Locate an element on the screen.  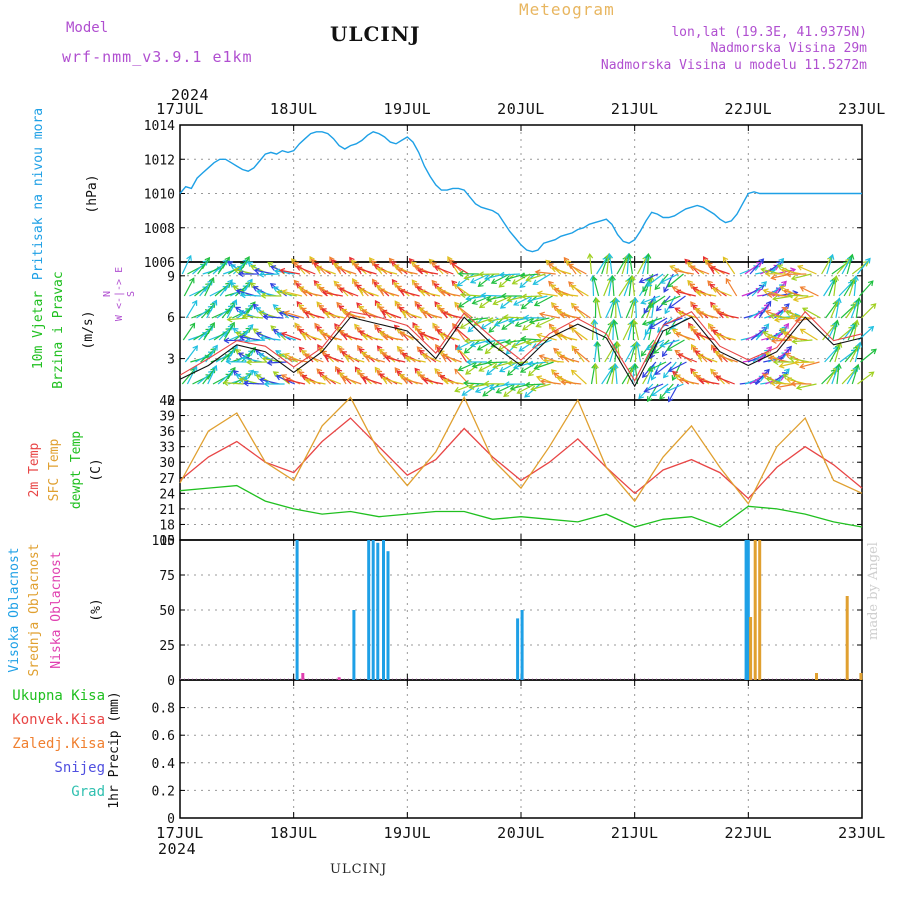
date-label-top: 22JUL is located at coordinates (749, 109).